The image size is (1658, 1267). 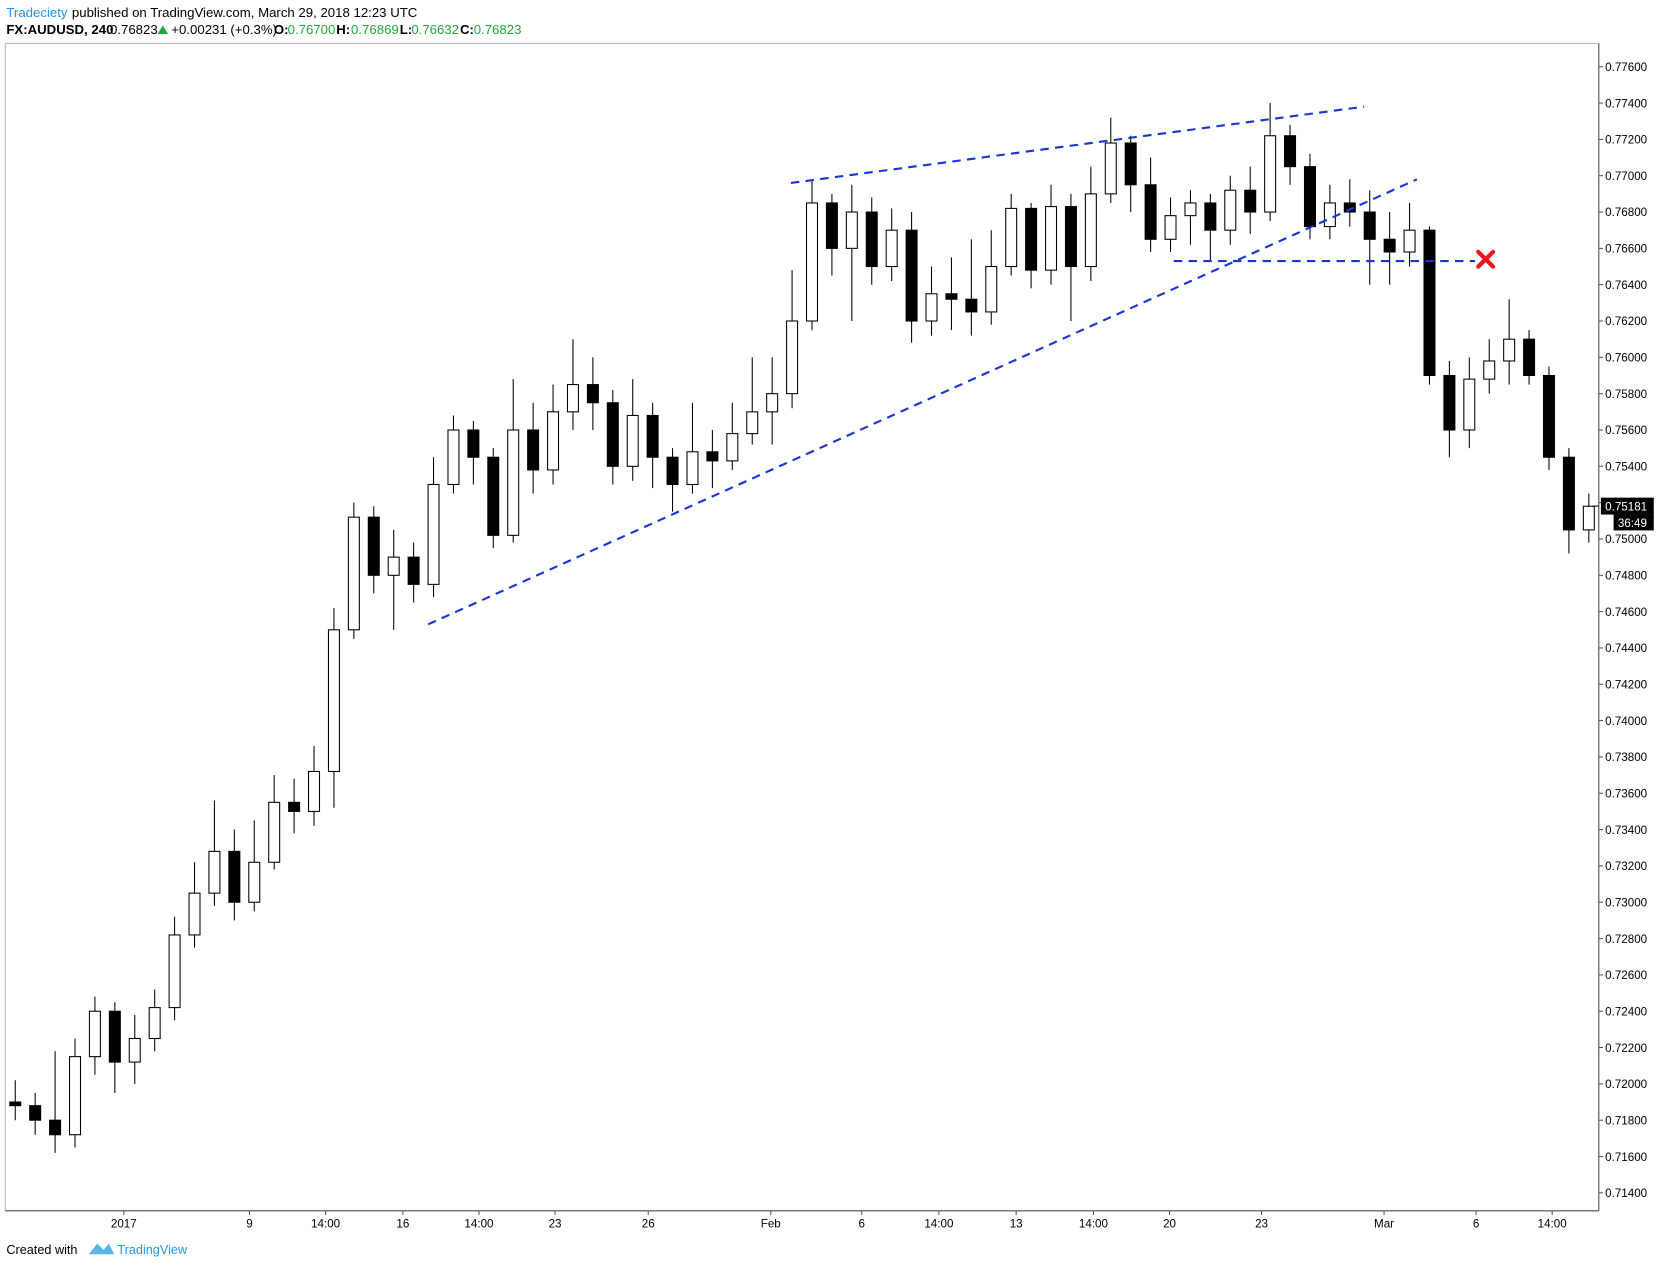 What do you see at coordinates (1626, 612) in the screenshot?
I see `y-tick-label: 0.74600` at bounding box center [1626, 612].